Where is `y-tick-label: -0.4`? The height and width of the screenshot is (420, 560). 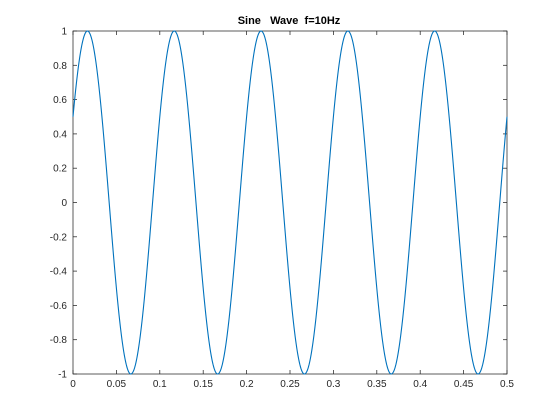
y-tick-label: -0.4 is located at coordinates (59, 272).